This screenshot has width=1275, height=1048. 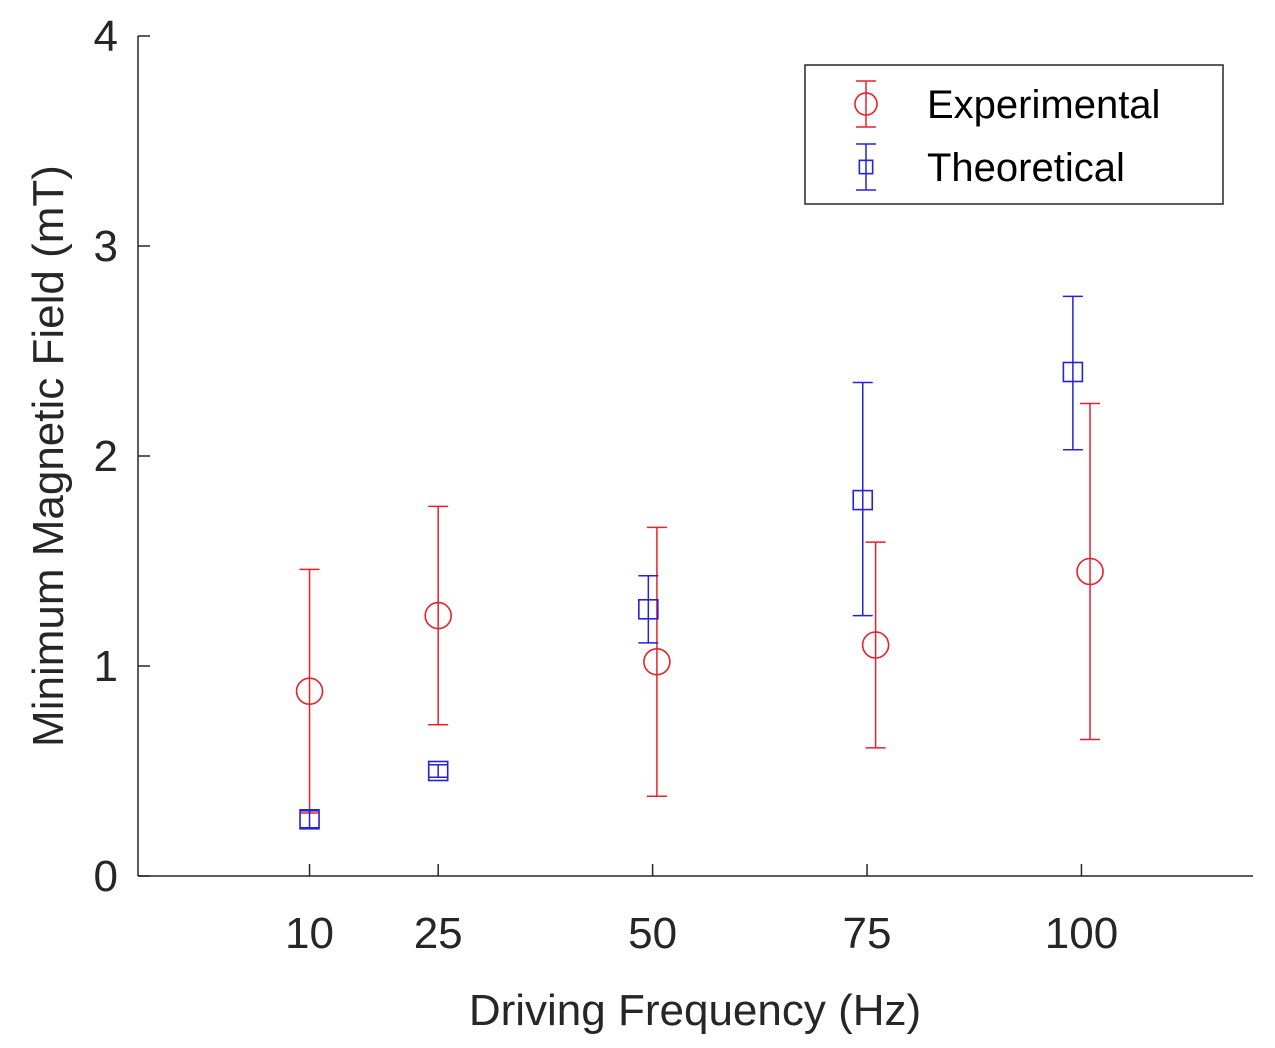 What do you see at coordinates (106, 36) in the screenshot?
I see `y-tick-label: 4` at bounding box center [106, 36].